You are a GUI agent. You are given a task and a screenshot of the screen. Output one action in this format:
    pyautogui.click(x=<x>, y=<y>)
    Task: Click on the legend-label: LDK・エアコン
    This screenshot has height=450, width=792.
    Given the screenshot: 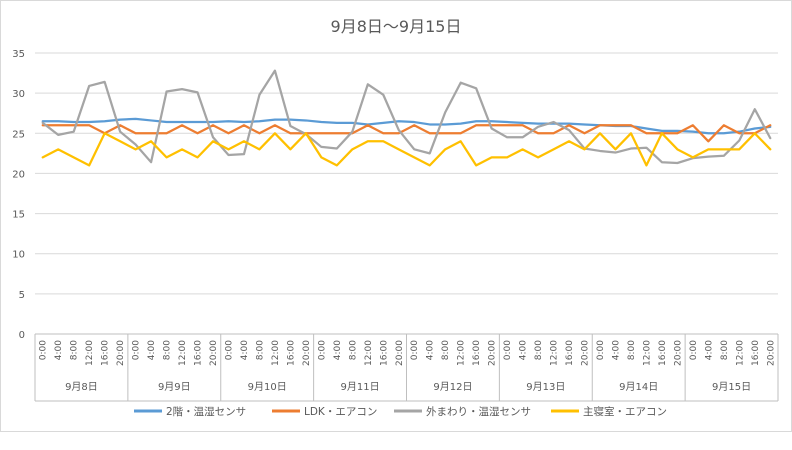 What is the action you would take?
    pyautogui.click(x=340, y=412)
    